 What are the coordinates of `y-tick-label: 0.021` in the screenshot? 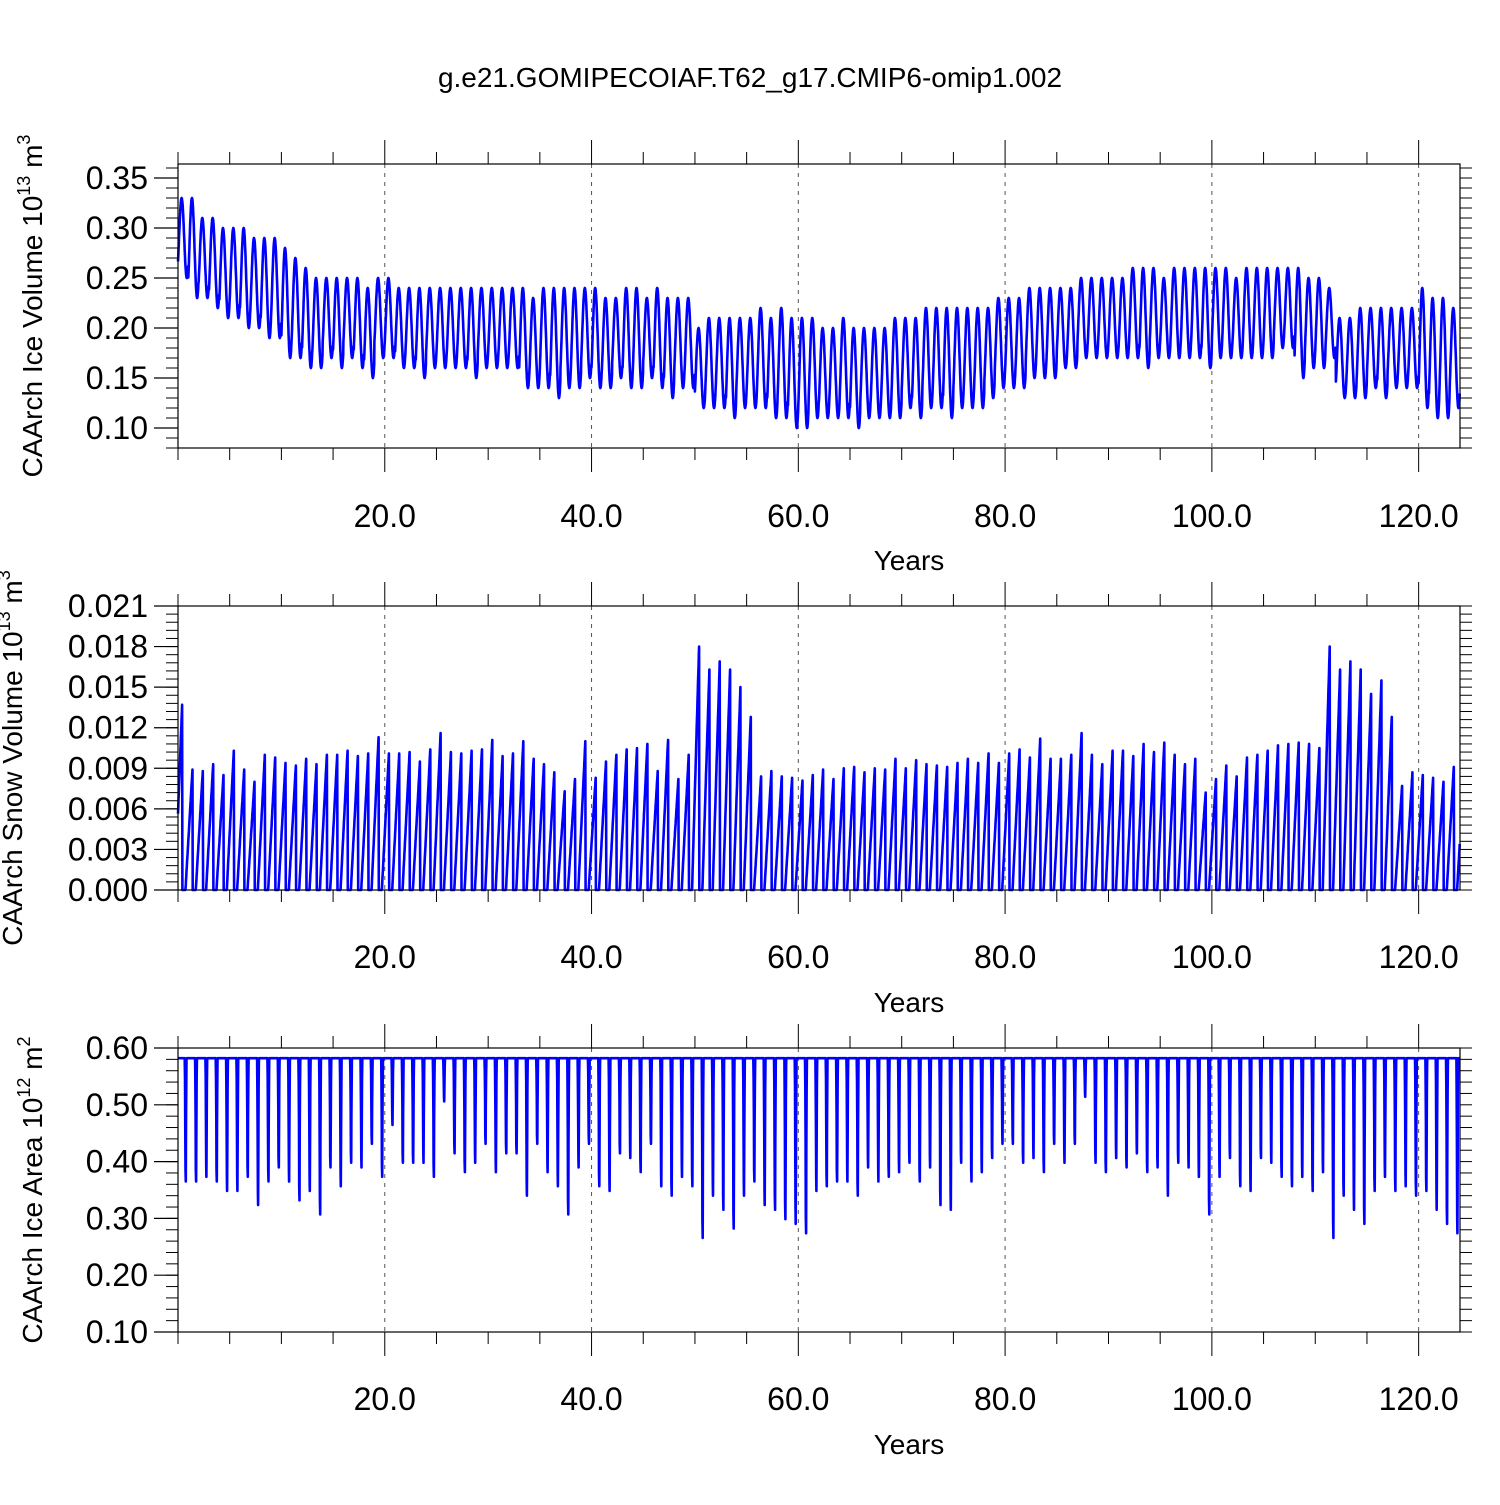 It's located at (108, 606).